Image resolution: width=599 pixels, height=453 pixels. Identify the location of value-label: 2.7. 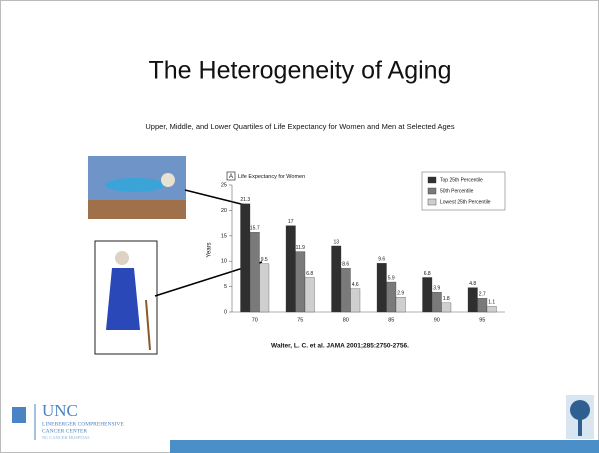
(482, 295).